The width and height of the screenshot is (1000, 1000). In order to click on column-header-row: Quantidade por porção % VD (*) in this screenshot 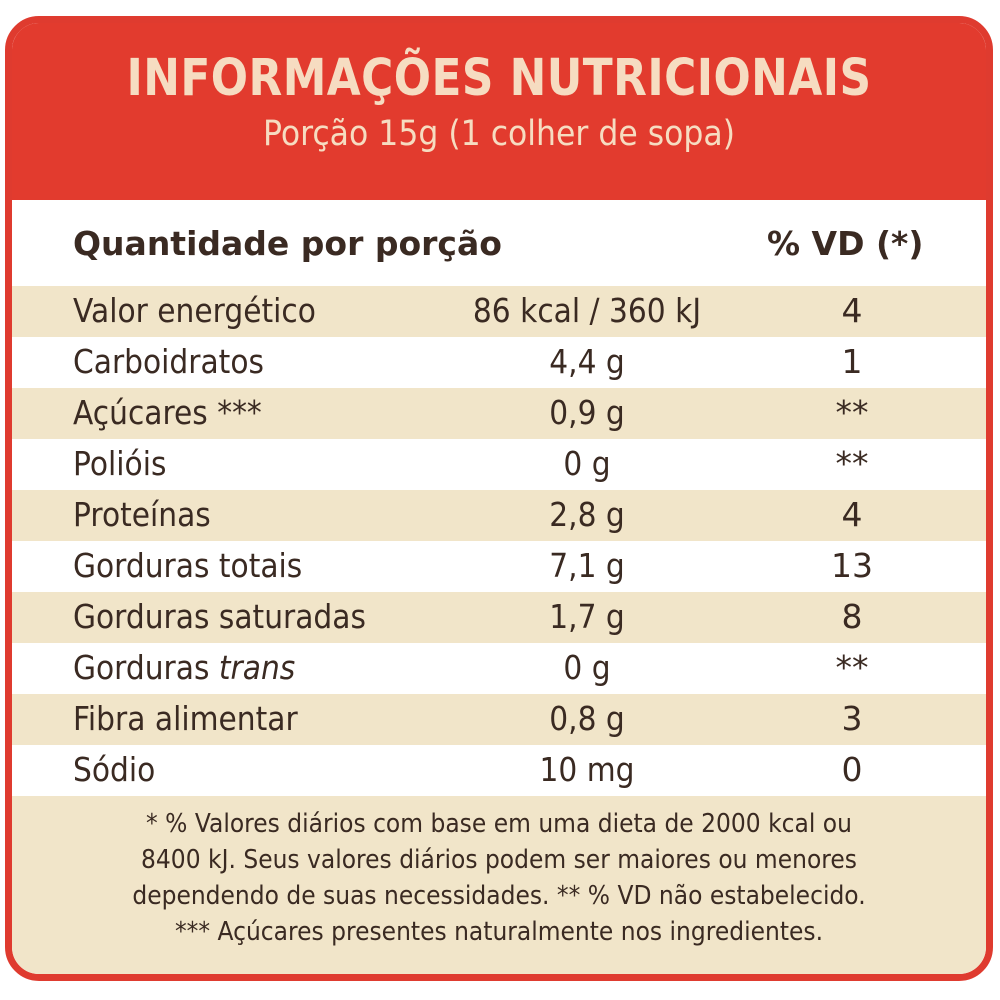, I will do `click(499, 243)`.